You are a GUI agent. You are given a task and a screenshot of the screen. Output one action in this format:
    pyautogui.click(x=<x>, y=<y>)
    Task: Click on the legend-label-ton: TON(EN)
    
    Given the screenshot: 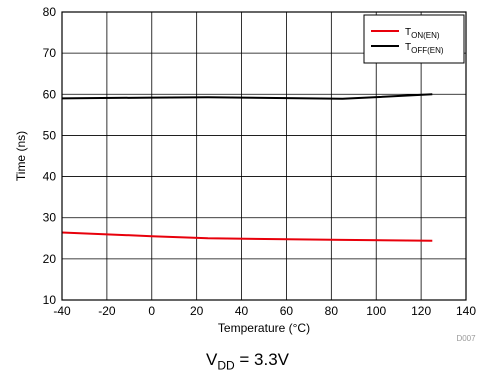 What is the action you would take?
    pyautogui.click(x=422, y=33)
    